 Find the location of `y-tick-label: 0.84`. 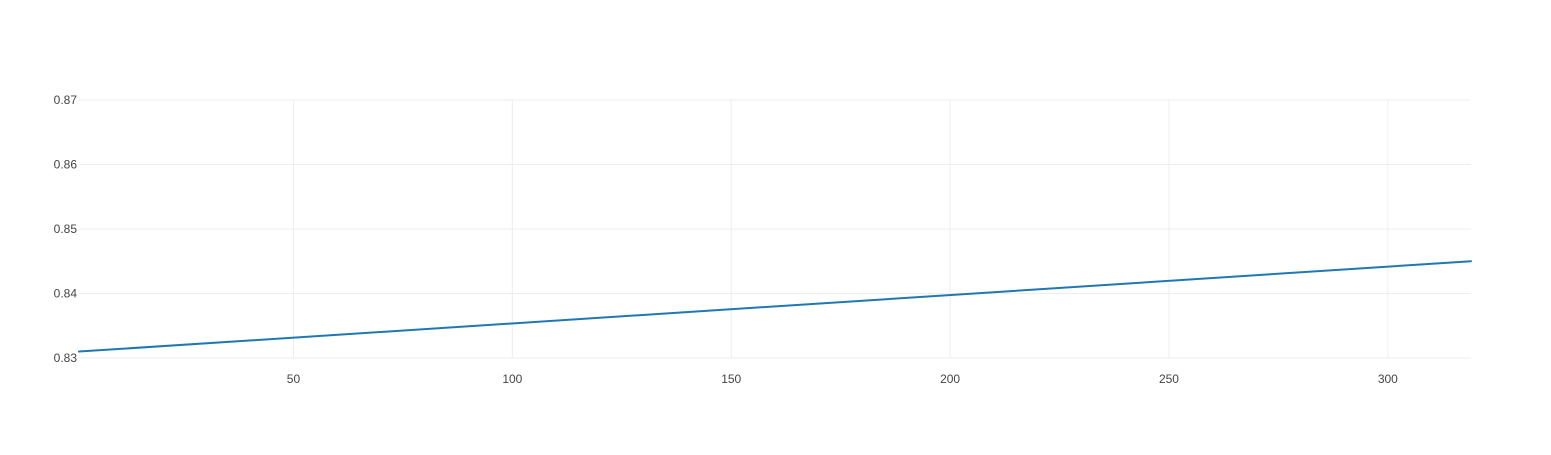

y-tick-label: 0.84 is located at coordinates (66, 294).